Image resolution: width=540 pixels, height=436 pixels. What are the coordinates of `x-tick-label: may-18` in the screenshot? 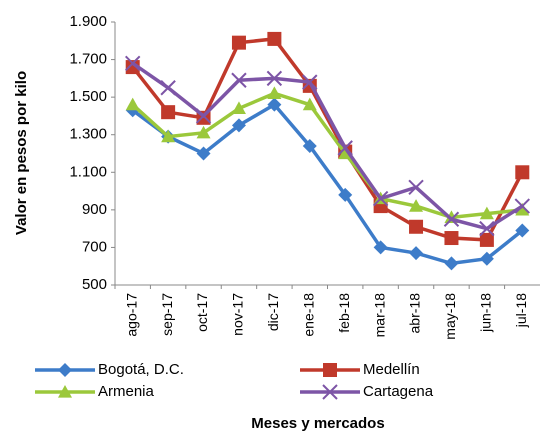 It's located at (450, 316).